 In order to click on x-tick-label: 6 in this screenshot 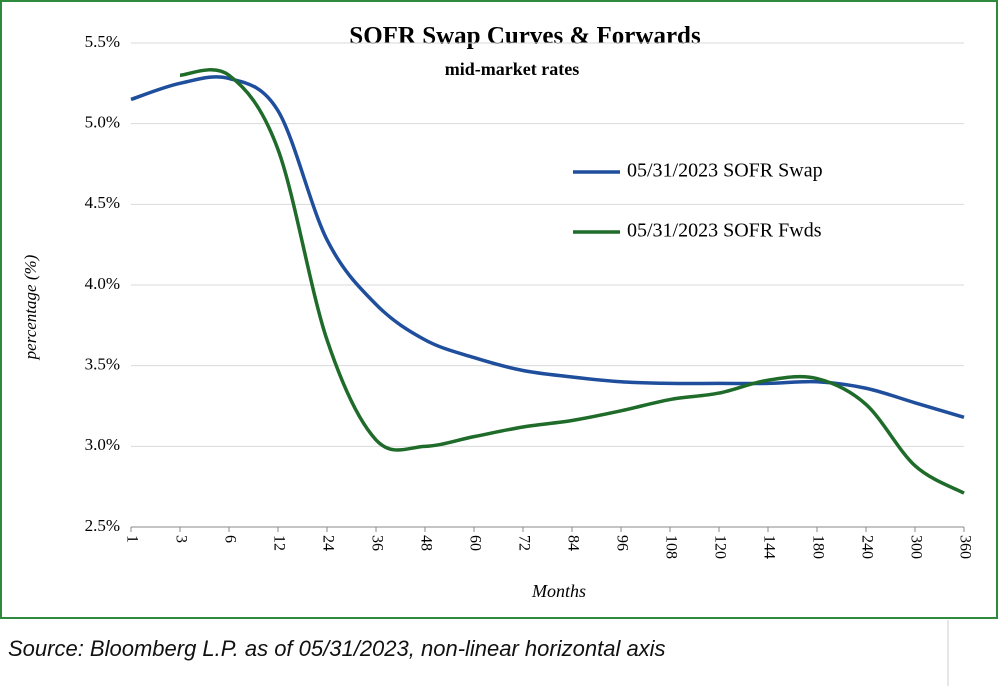, I will do `click(229, 539)`.